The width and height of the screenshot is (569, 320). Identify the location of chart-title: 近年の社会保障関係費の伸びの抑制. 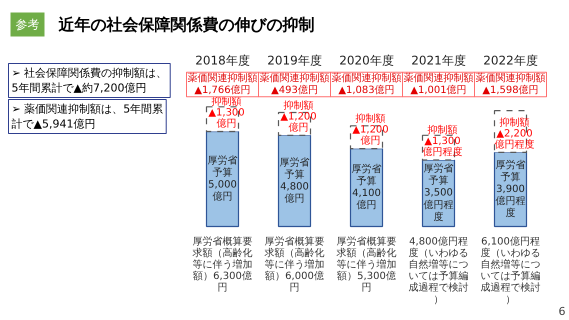
(186, 24).